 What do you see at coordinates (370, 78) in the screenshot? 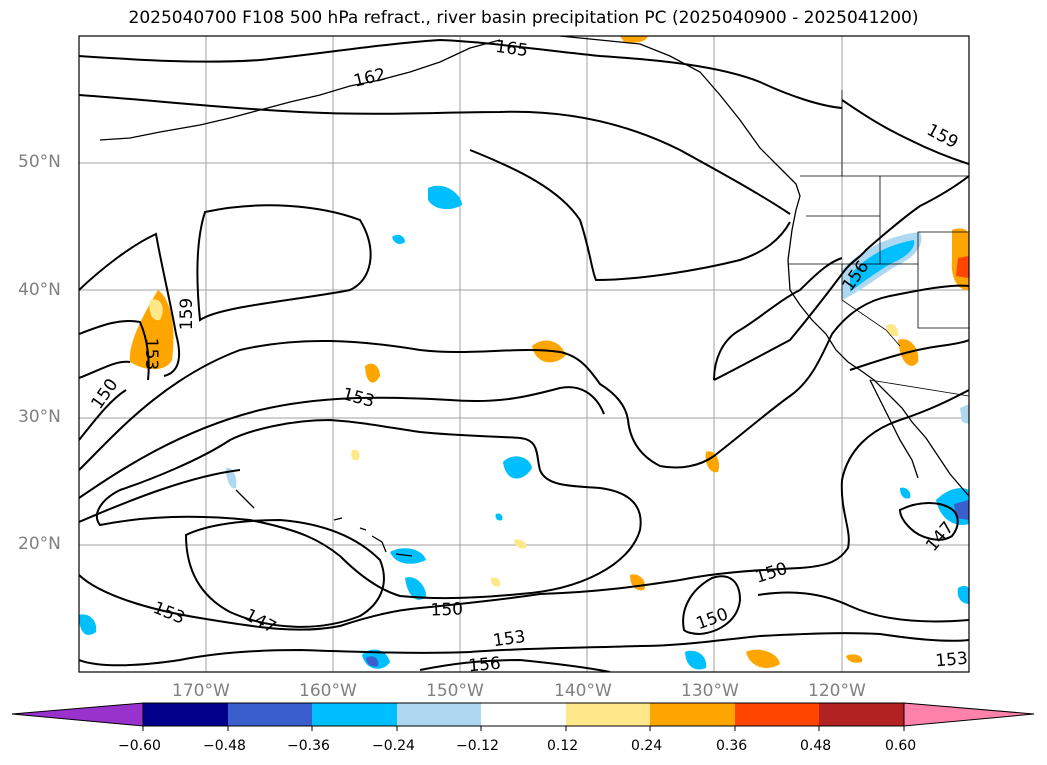
I see `contour-label-162: 162` at bounding box center [370, 78].